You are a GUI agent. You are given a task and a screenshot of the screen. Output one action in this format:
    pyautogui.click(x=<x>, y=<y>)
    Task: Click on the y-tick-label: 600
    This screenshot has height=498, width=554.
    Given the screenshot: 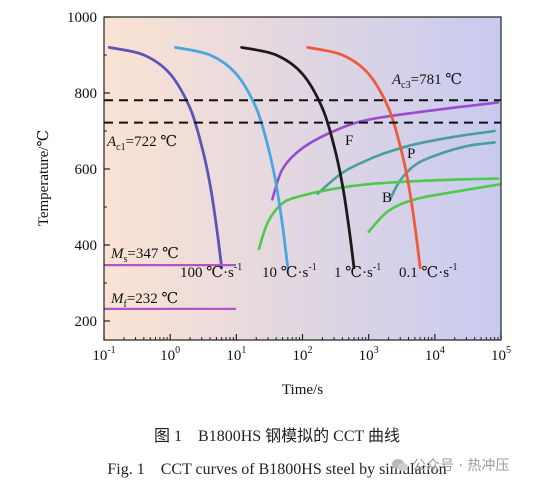 What is the action you would take?
    pyautogui.click(x=86, y=170)
    